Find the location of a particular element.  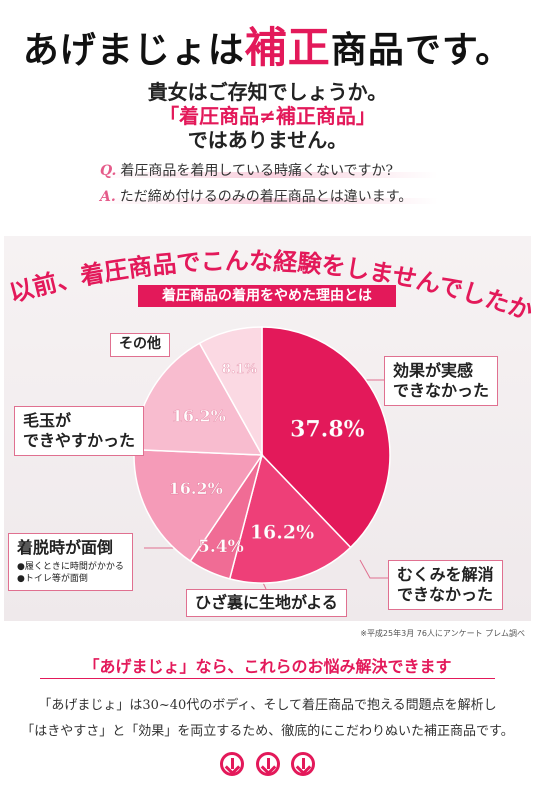

a-underline is located at coordinates (268, 201).